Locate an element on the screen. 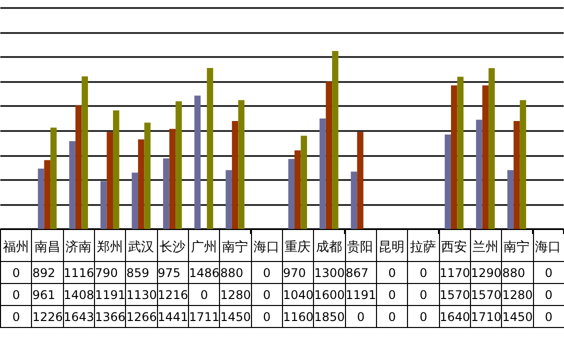 The height and width of the screenshot is (352, 564). data-label: 1711 is located at coordinates (204, 317).